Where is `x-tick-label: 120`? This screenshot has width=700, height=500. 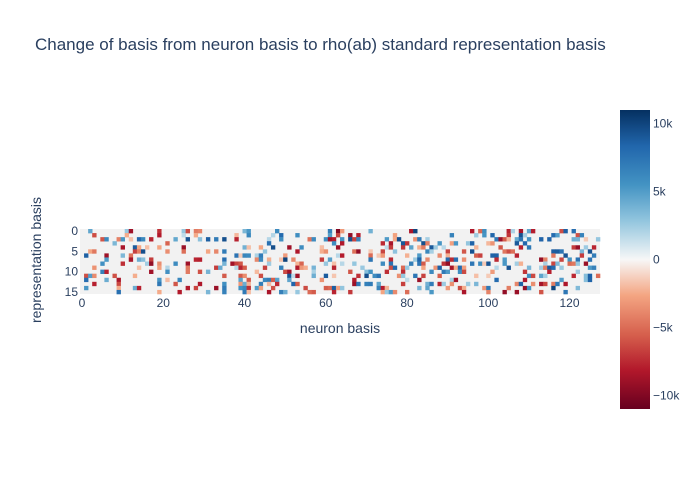 x-tick-label: 120 is located at coordinates (570, 303).